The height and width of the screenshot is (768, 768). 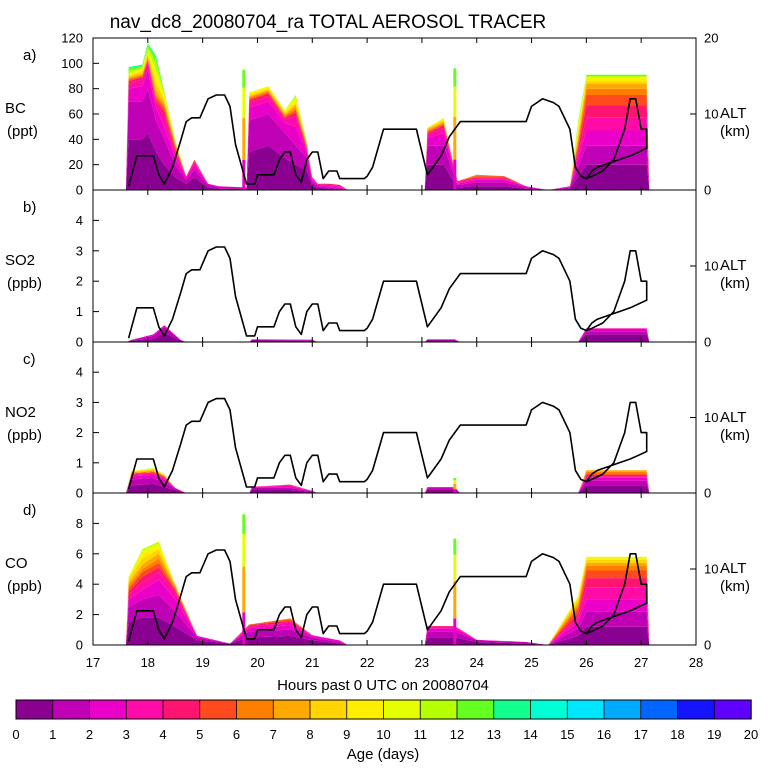 What do you see at coordinates (199, 734) in the screenshot?
I see `colorbar-tick-label: 5` at bounding box center [199, 734].